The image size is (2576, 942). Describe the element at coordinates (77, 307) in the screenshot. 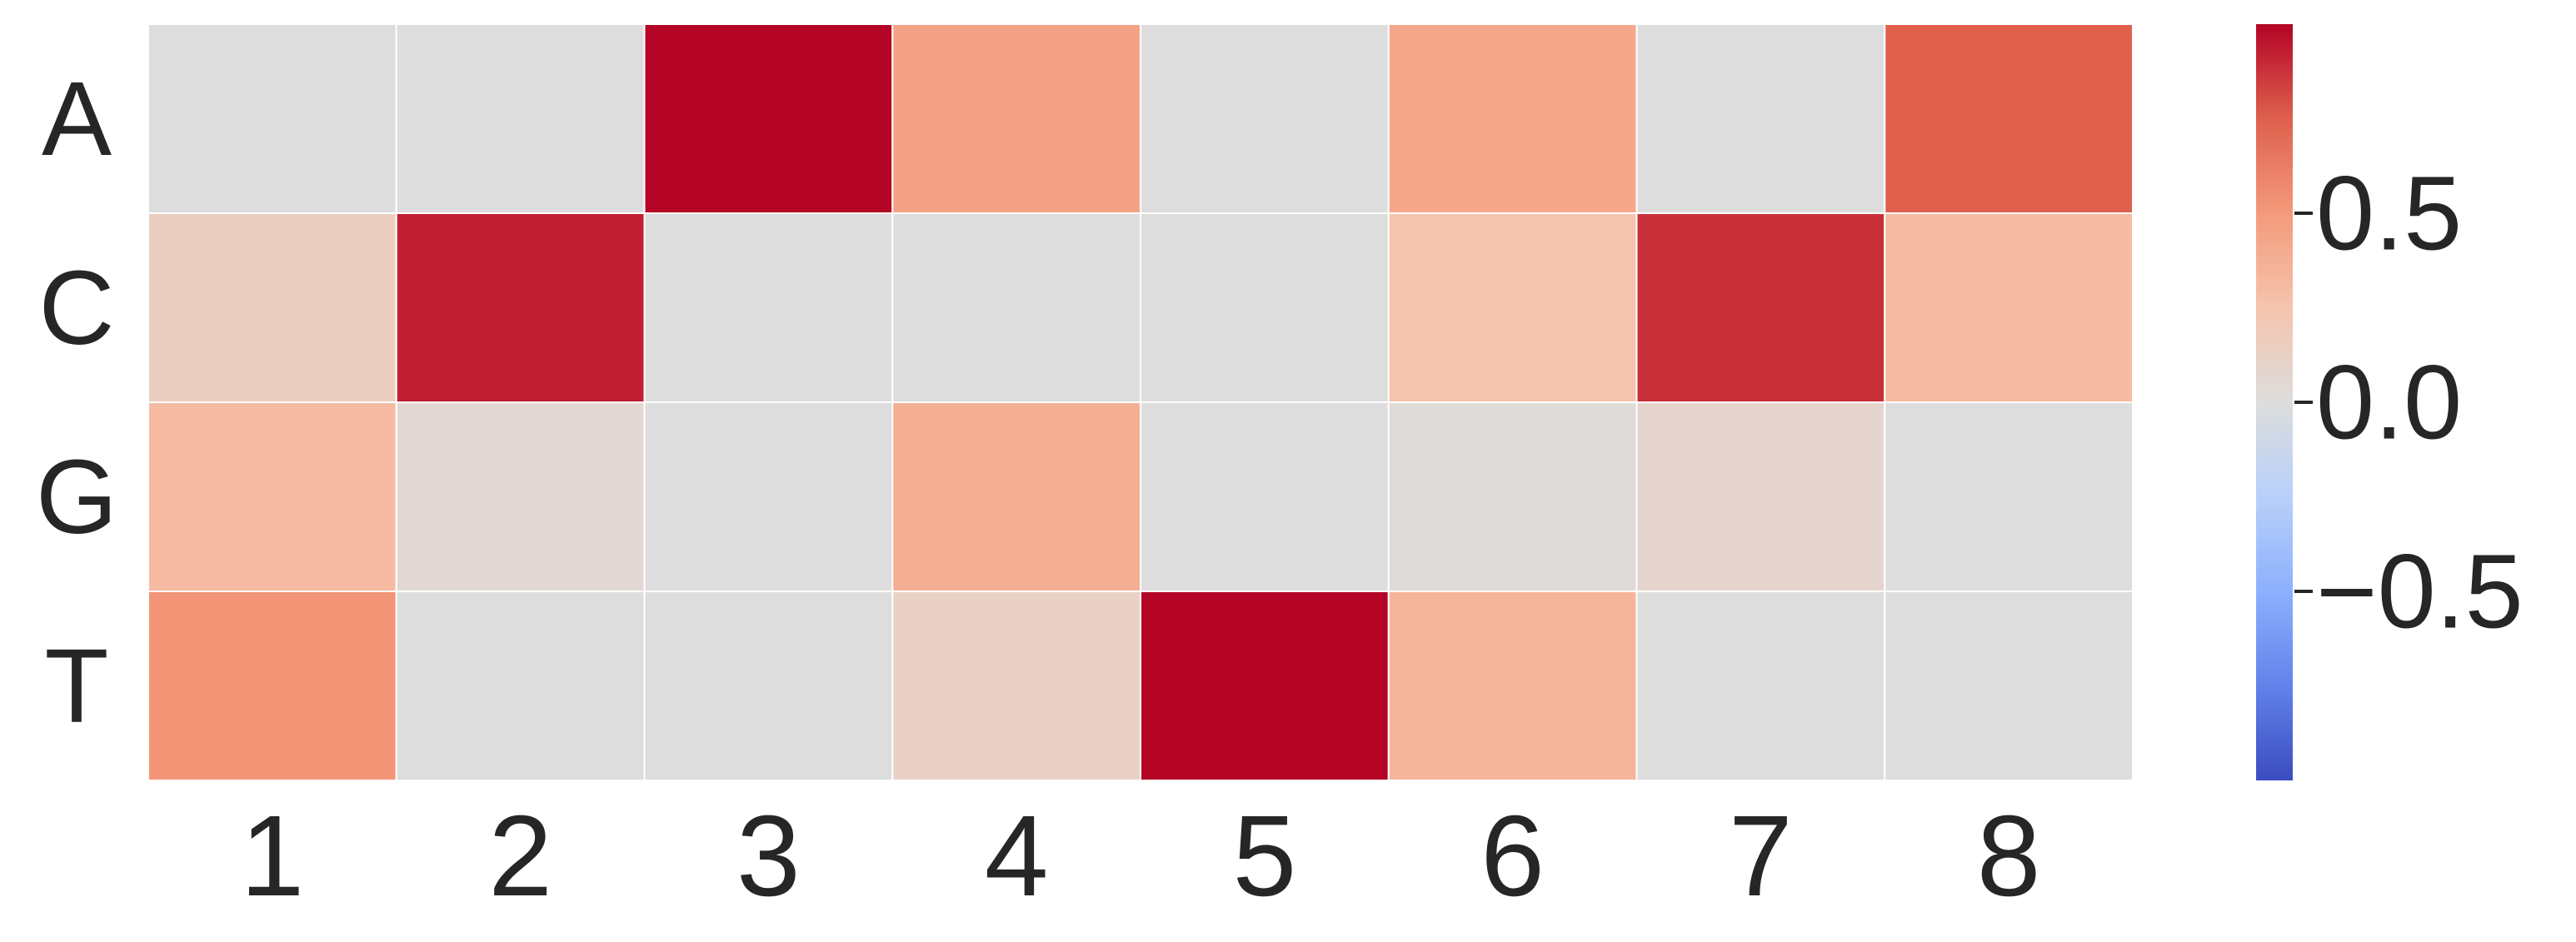

I see `y-tick-label-C: C` at that location.